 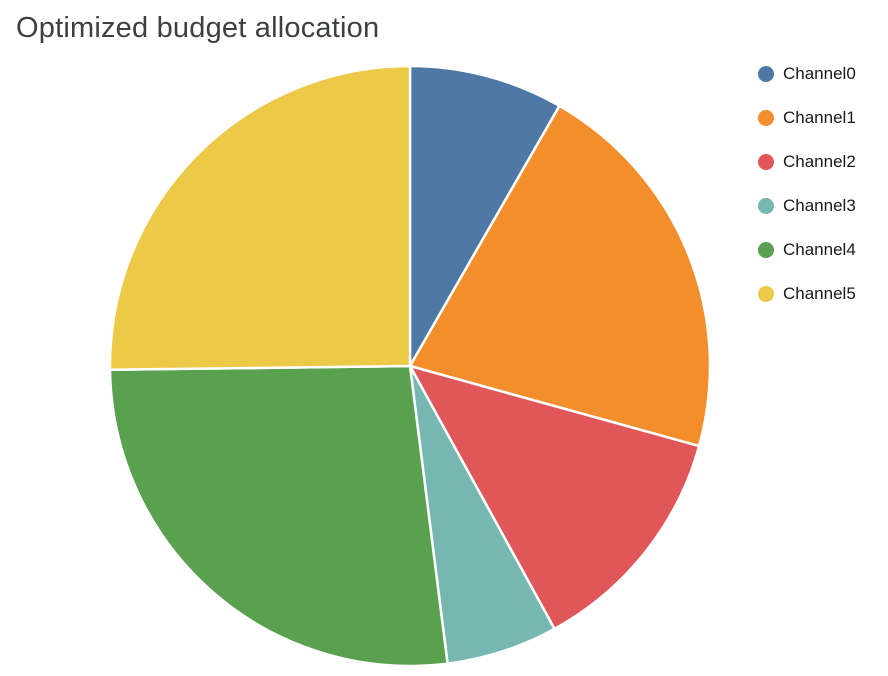 I want to click on legend-item-channel1: Channel1, so click(x=807, y=118).